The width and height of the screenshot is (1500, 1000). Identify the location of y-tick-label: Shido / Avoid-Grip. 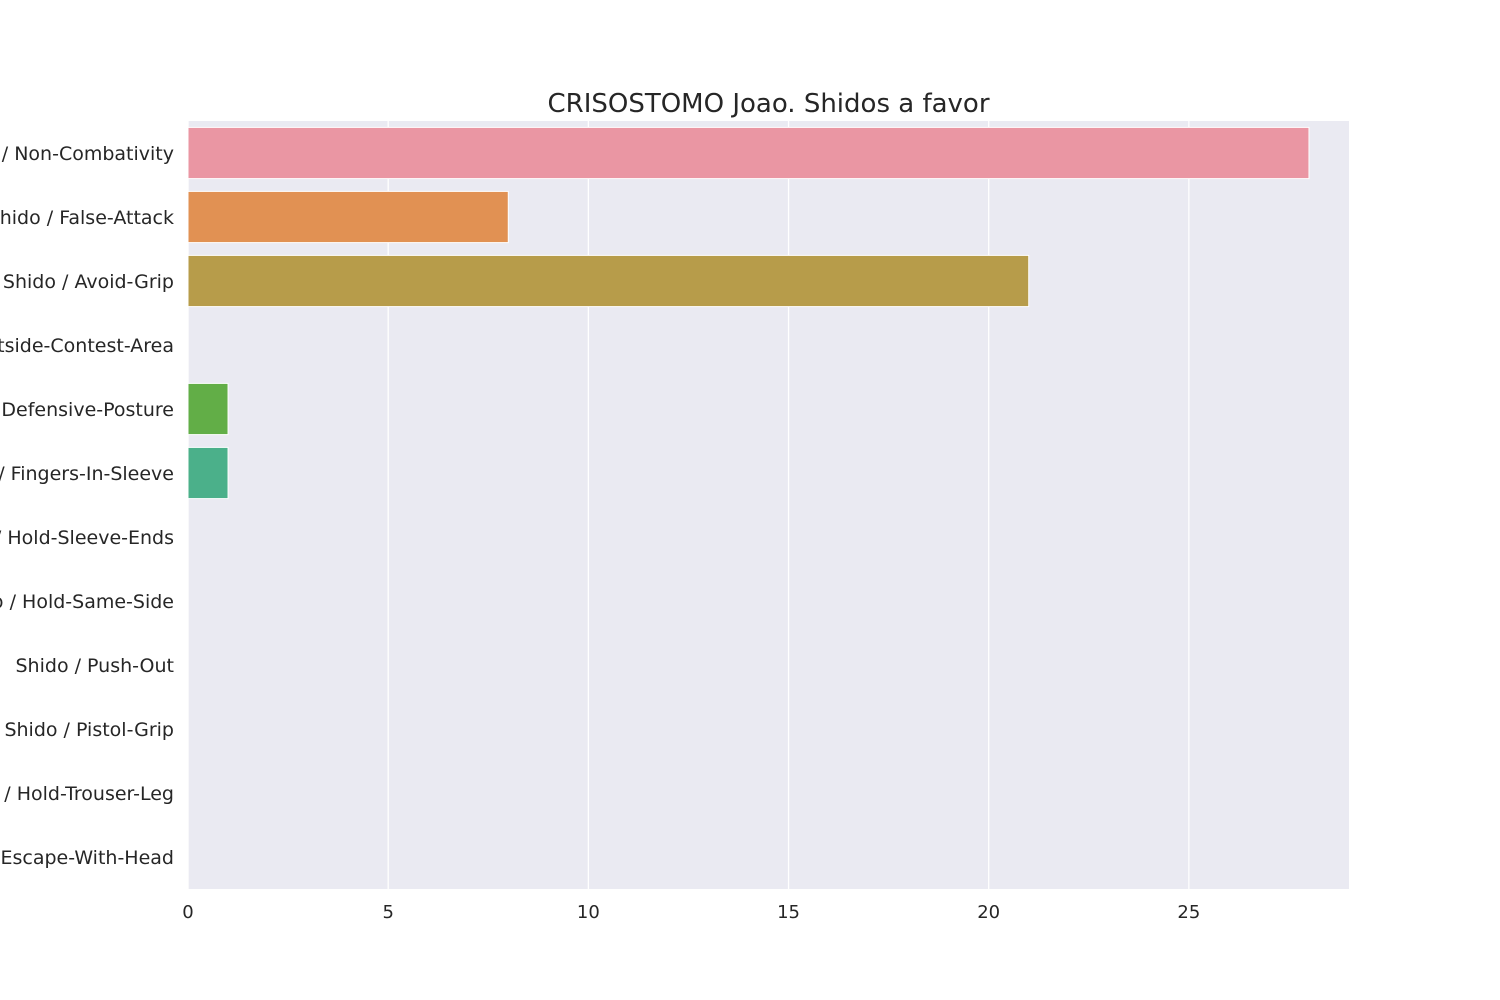
(88, 282).